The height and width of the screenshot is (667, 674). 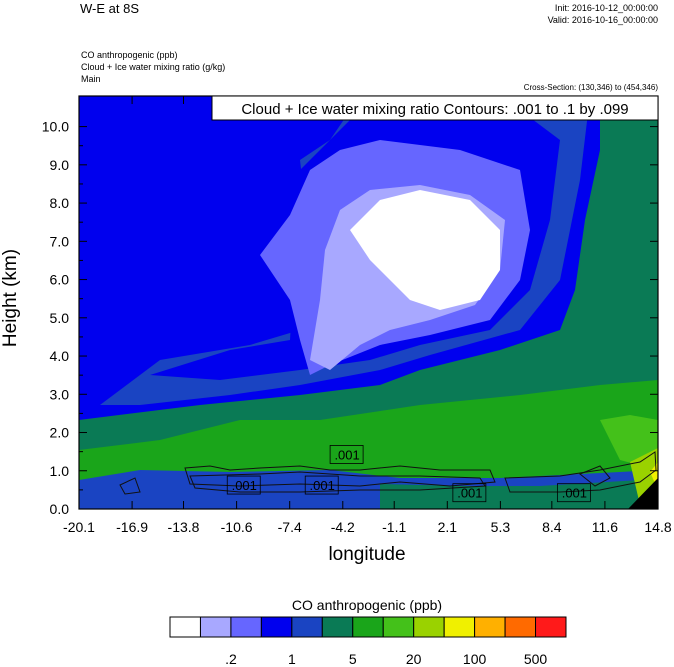 What do you see at coordinates (60, 433) in the screenshot?
I see `y-tick-label-2: 2.0` at bounding box center [60, 433].